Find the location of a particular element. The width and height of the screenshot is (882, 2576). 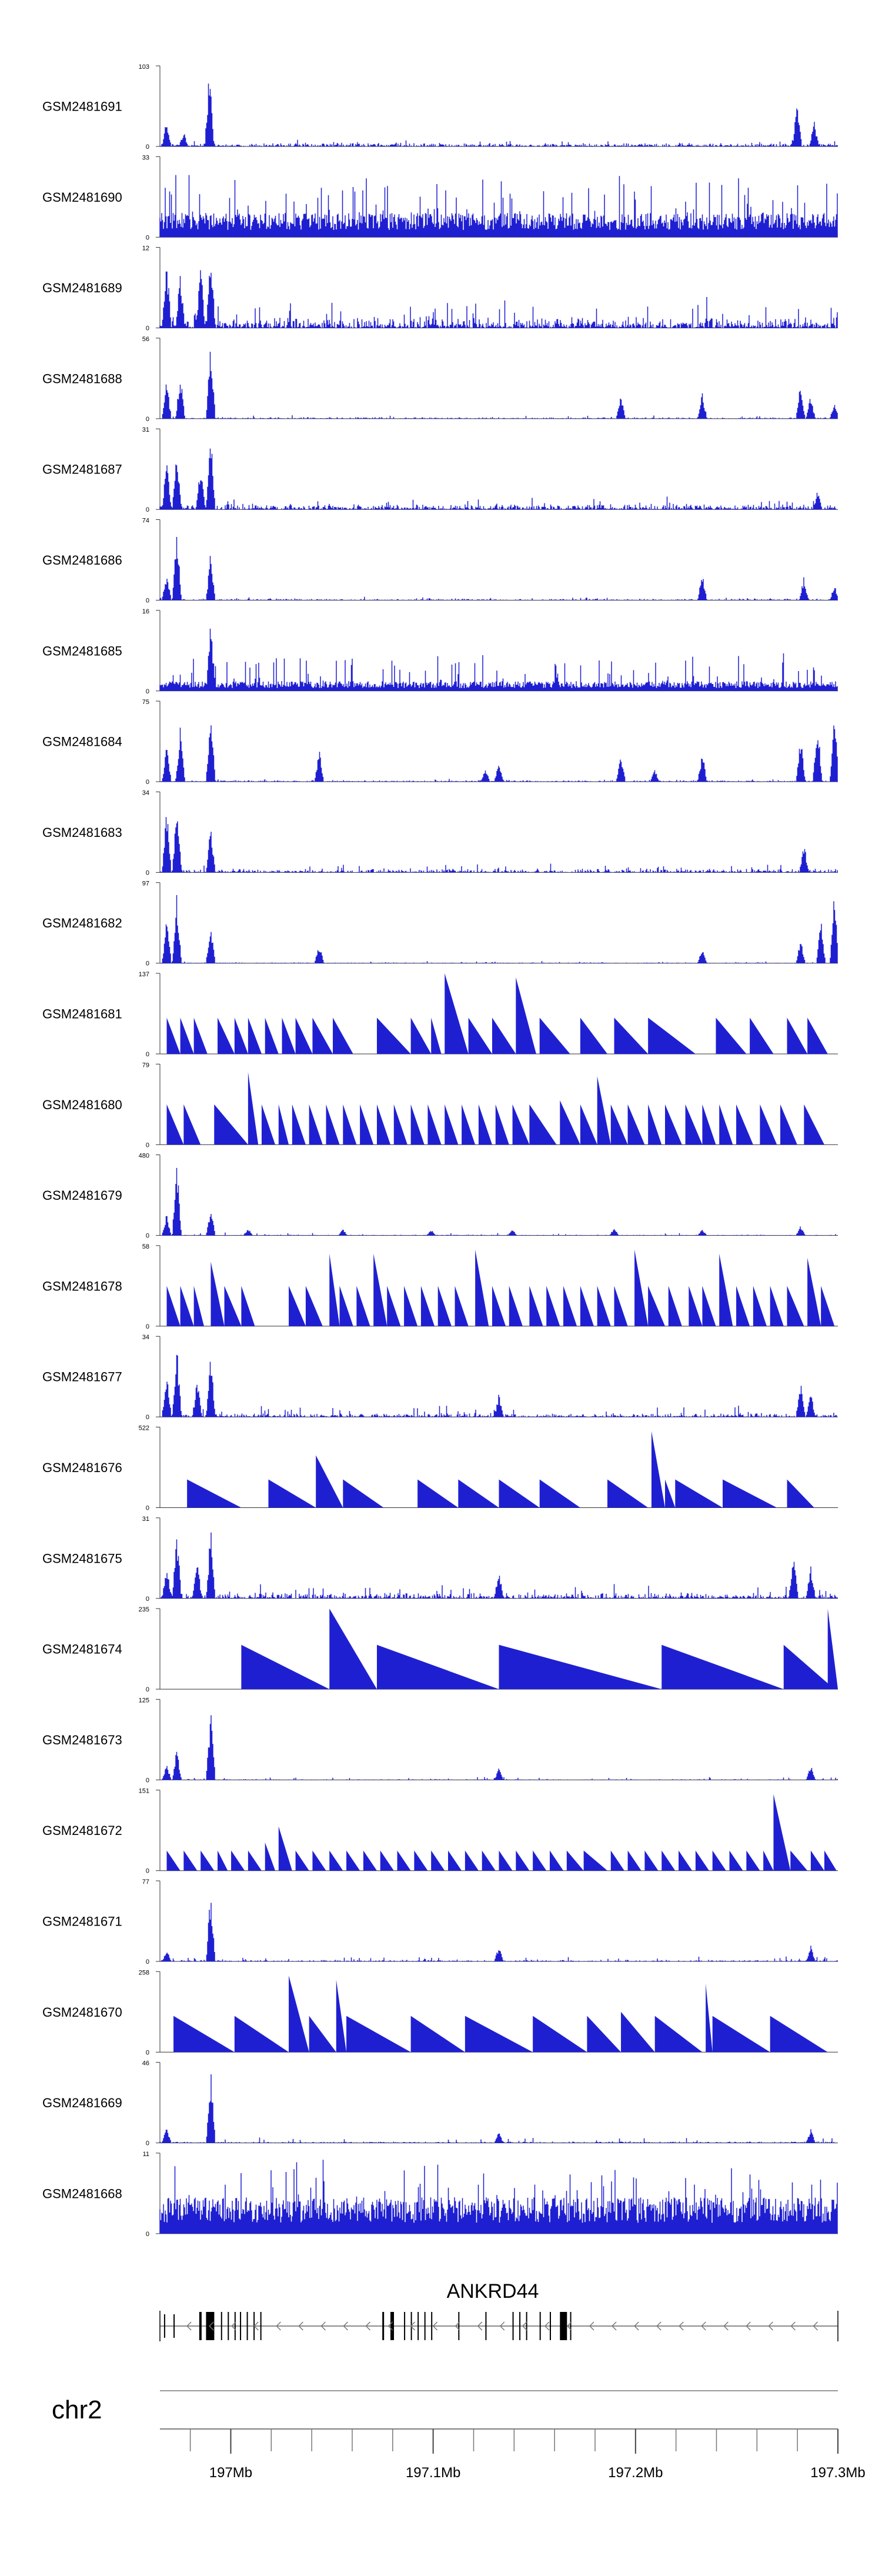

track-GSM2481682: GSM2481682 97 0 is located at coordinates (440, 923).